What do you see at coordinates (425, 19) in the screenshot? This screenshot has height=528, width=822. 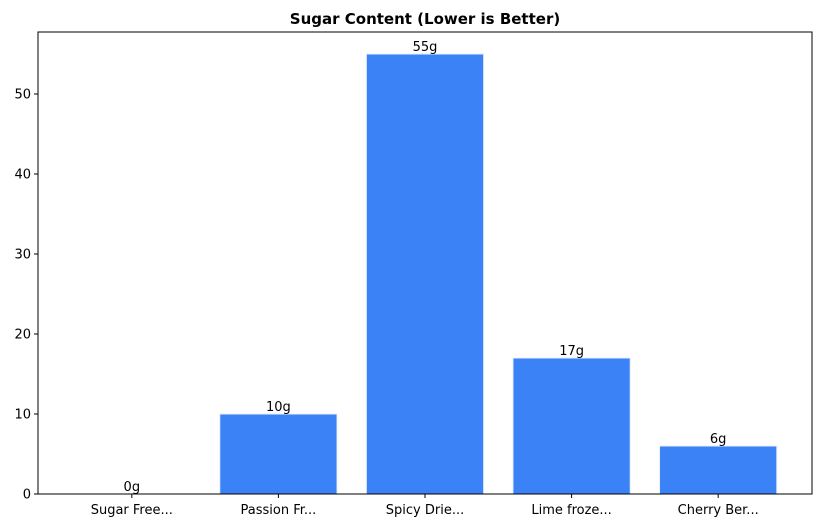 I see `chart-title: Sugar Content (Lower is Better)` at bounding box center [425, 19].